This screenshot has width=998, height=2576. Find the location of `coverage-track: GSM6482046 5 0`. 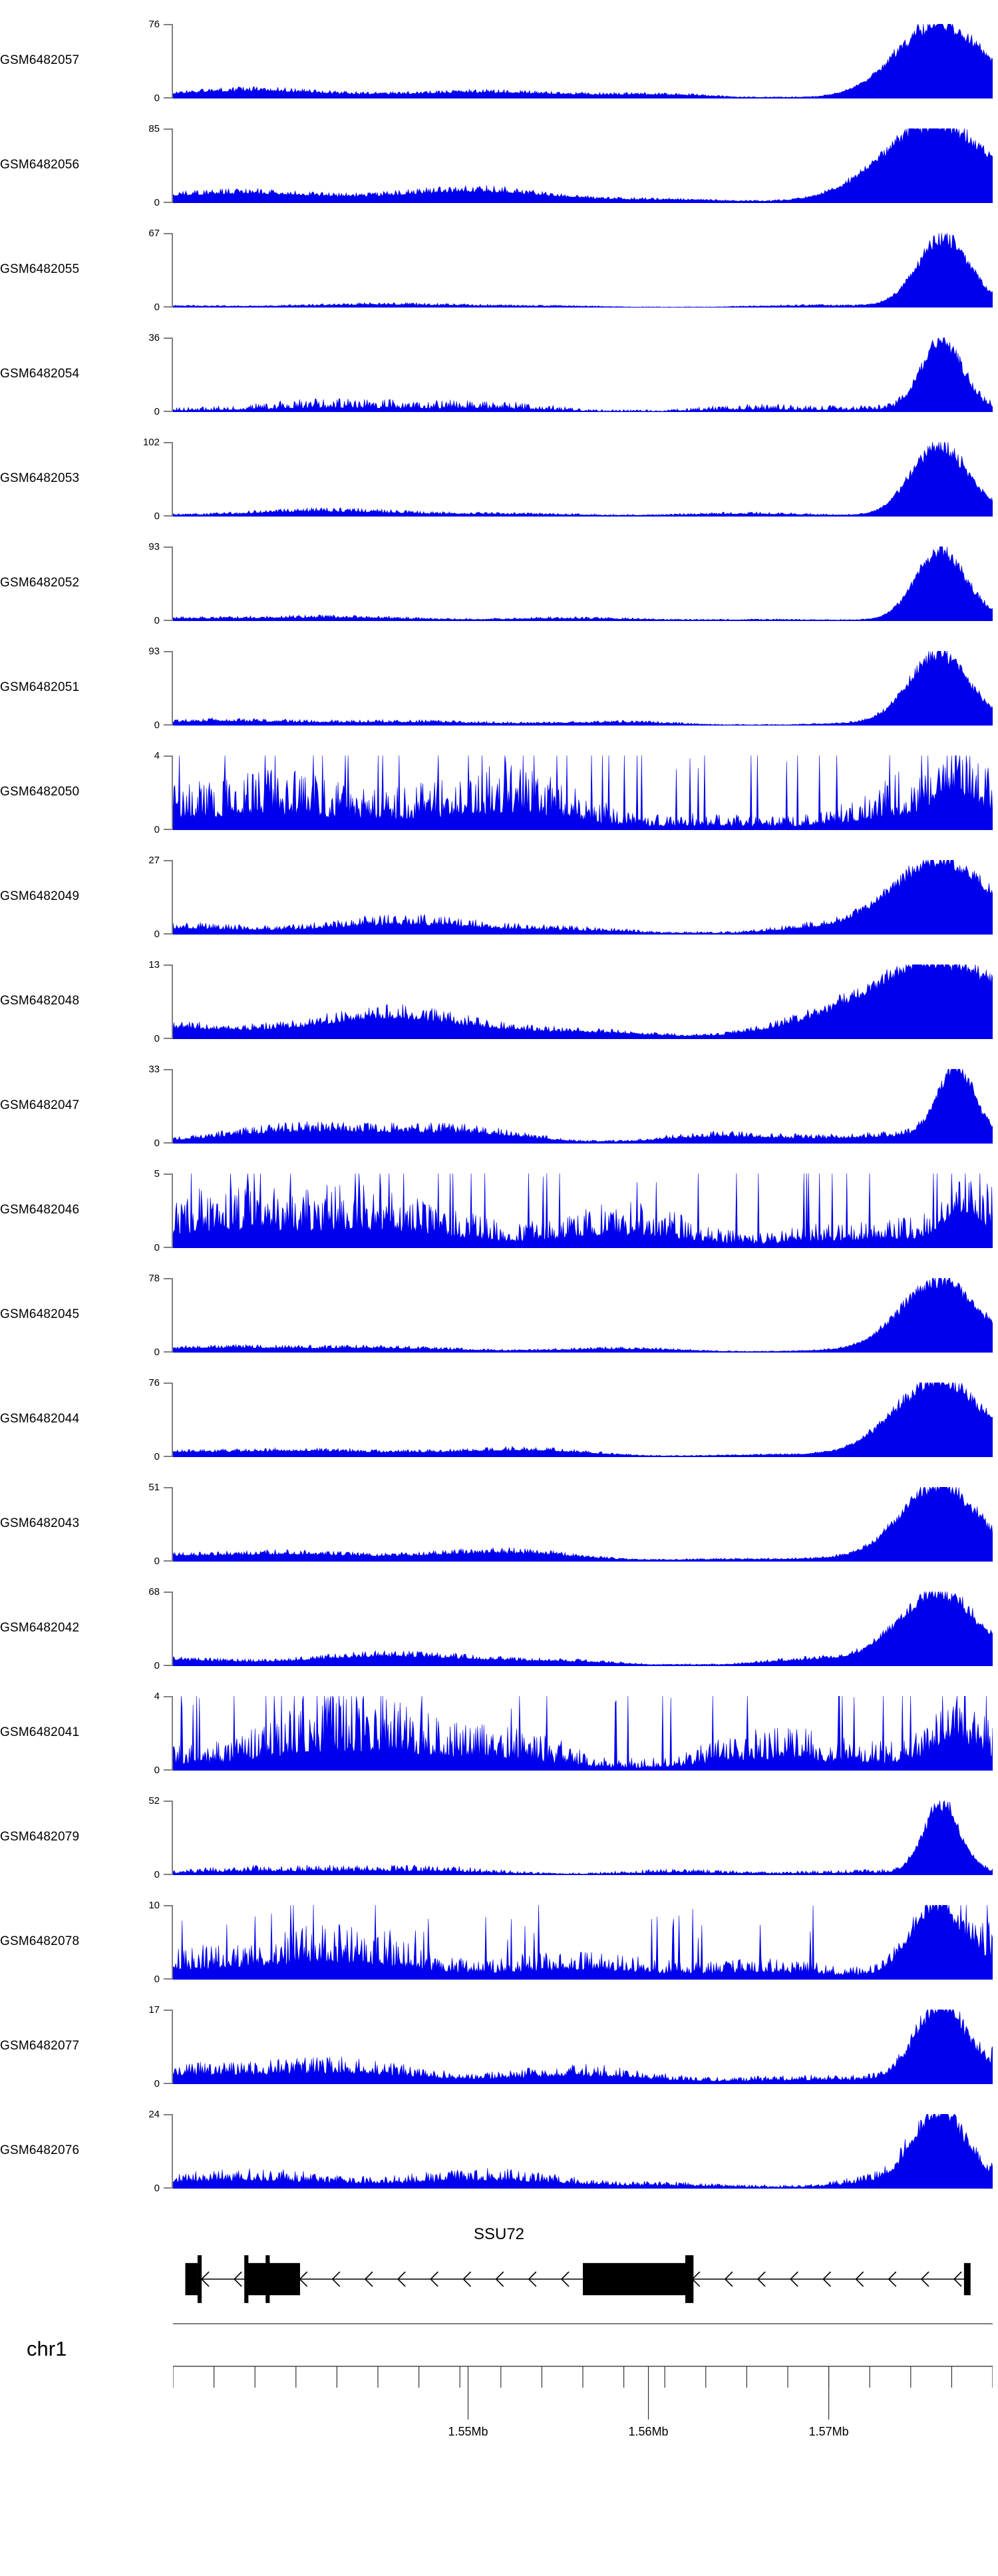

coverage-track: GSM6482046 5 0 is located at coordinates (499, 1211).